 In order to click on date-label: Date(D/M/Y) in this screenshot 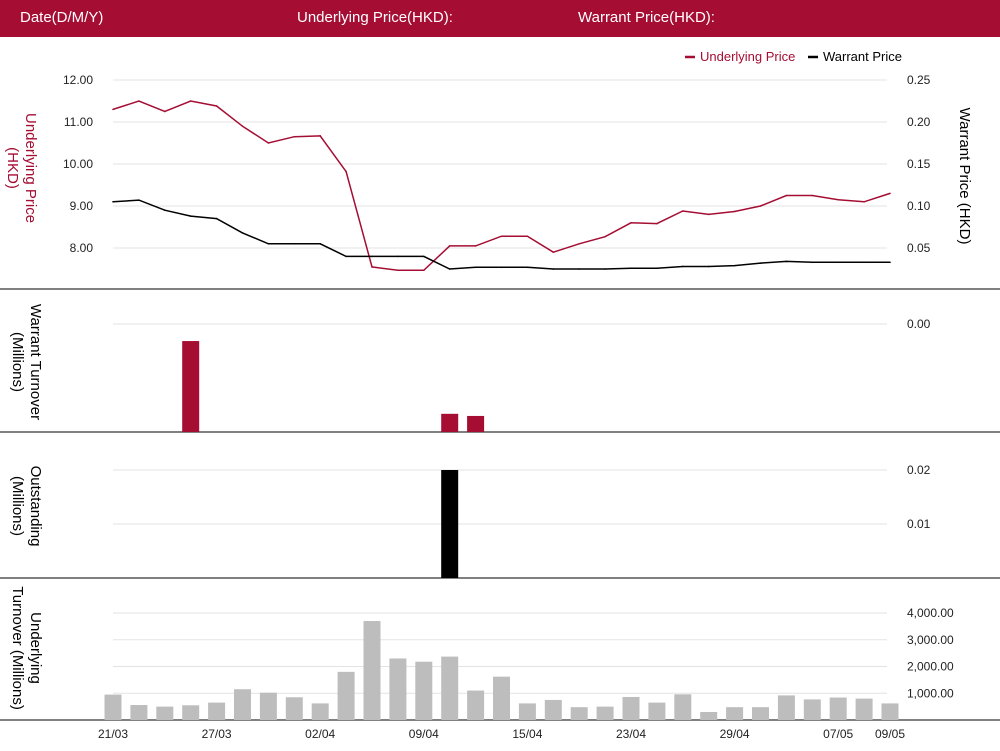, I will do `click(62, 17)`.